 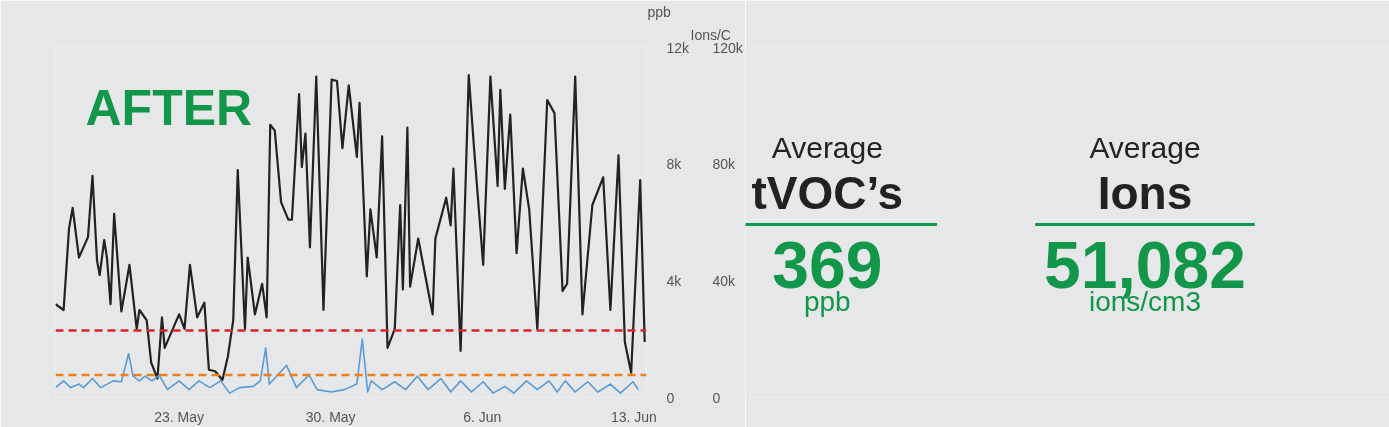 What do you see at coordinates (330, 416) in the screenshot?
I see `x-tick-label: 30. May` at bounding box center [330, 416].